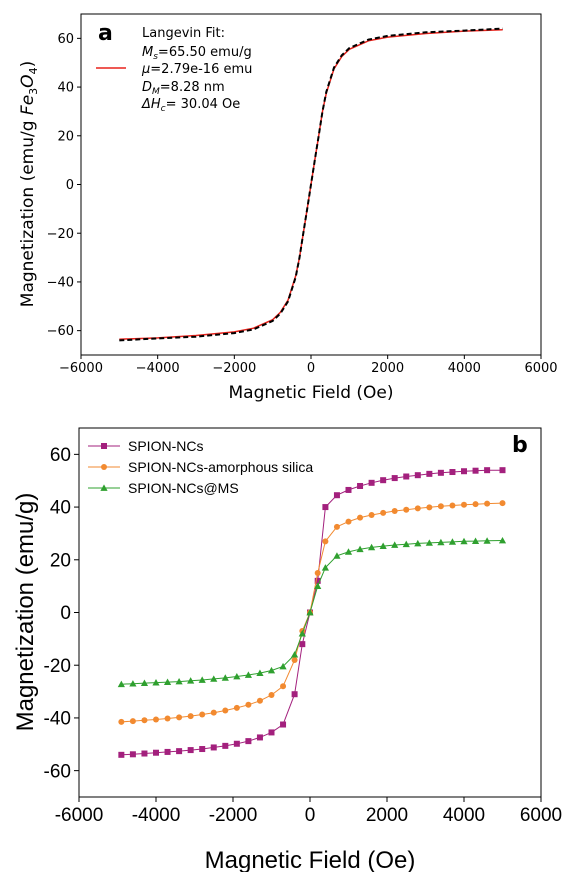  Describe the element at coordinates (183, 33) in the screenshot. I see `legend-a-title: Langevin Fit:` at that location.